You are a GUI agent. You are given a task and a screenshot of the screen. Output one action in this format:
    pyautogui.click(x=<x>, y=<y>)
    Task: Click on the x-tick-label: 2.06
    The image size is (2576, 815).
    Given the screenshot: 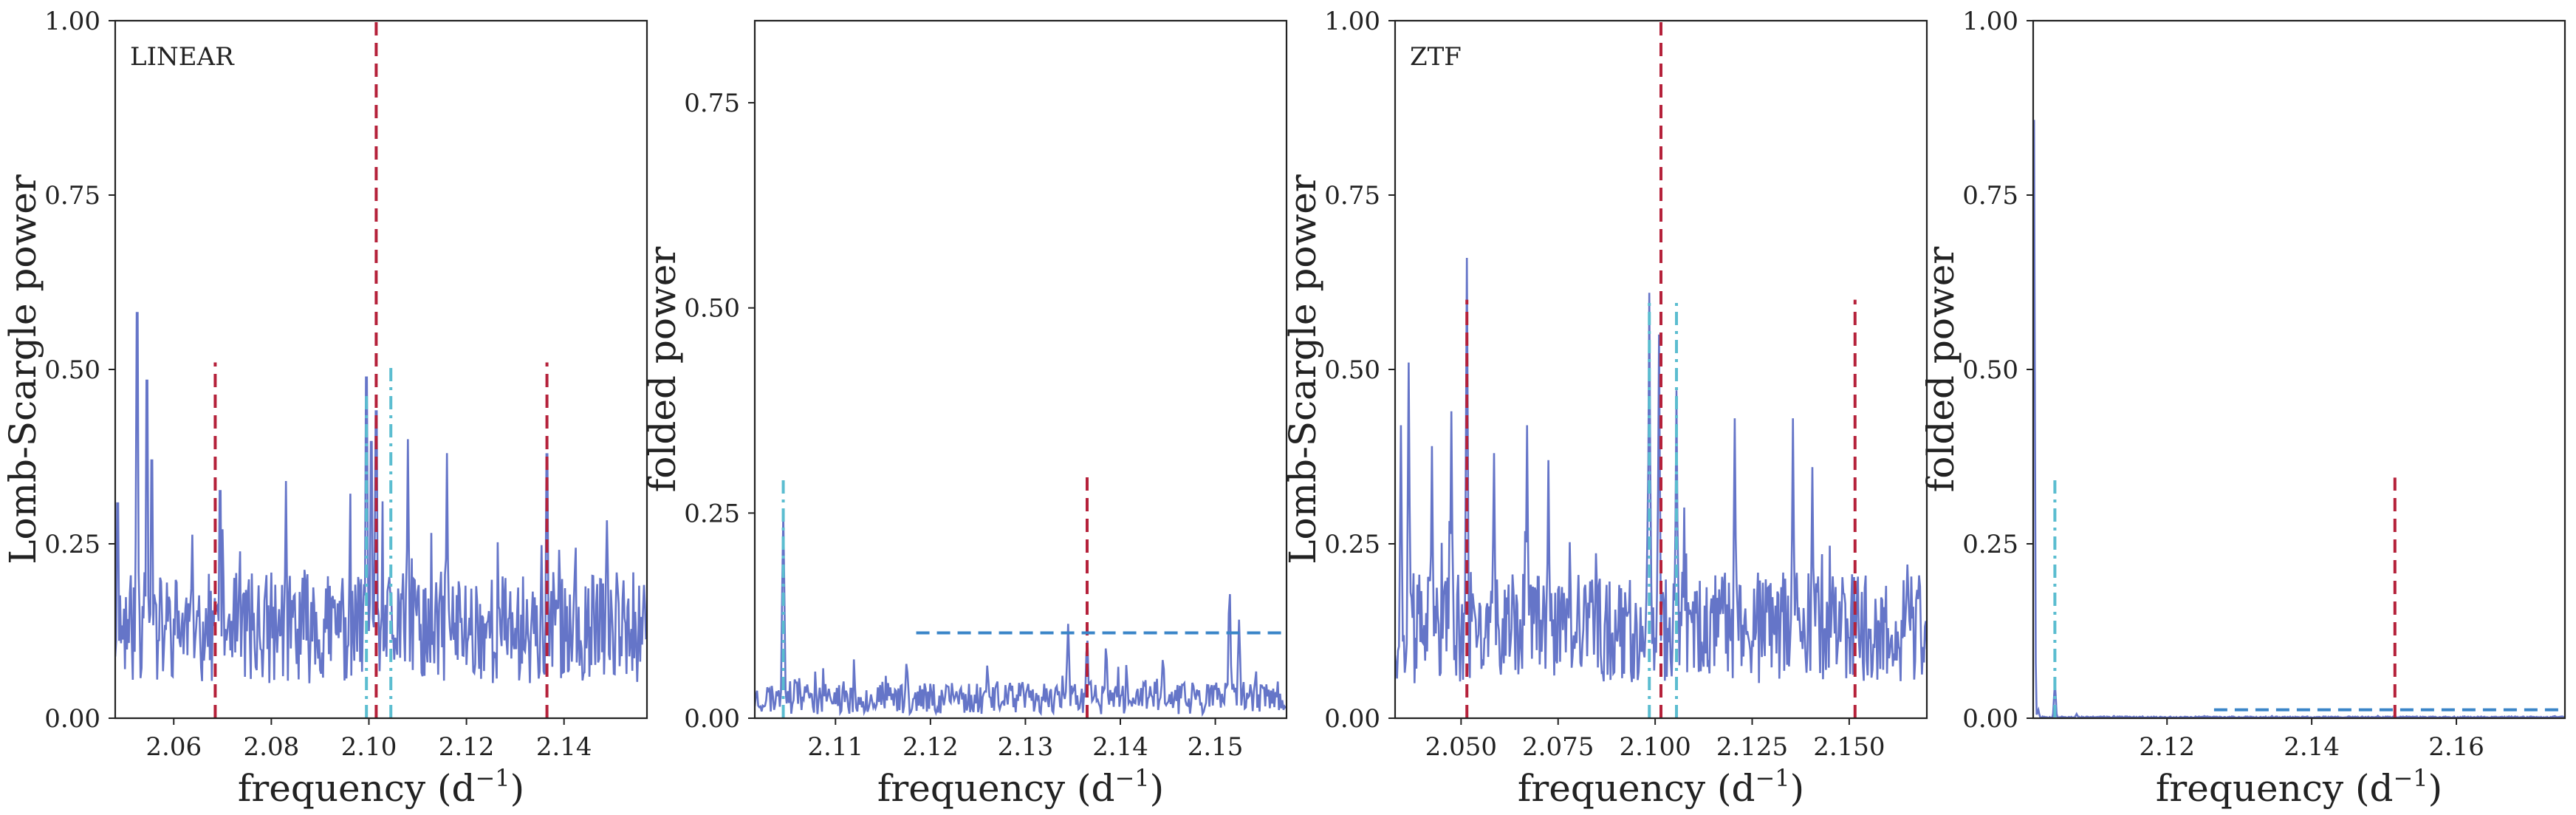 What is the action you would take?
    pyautogui.click(x=173, y=747)
    